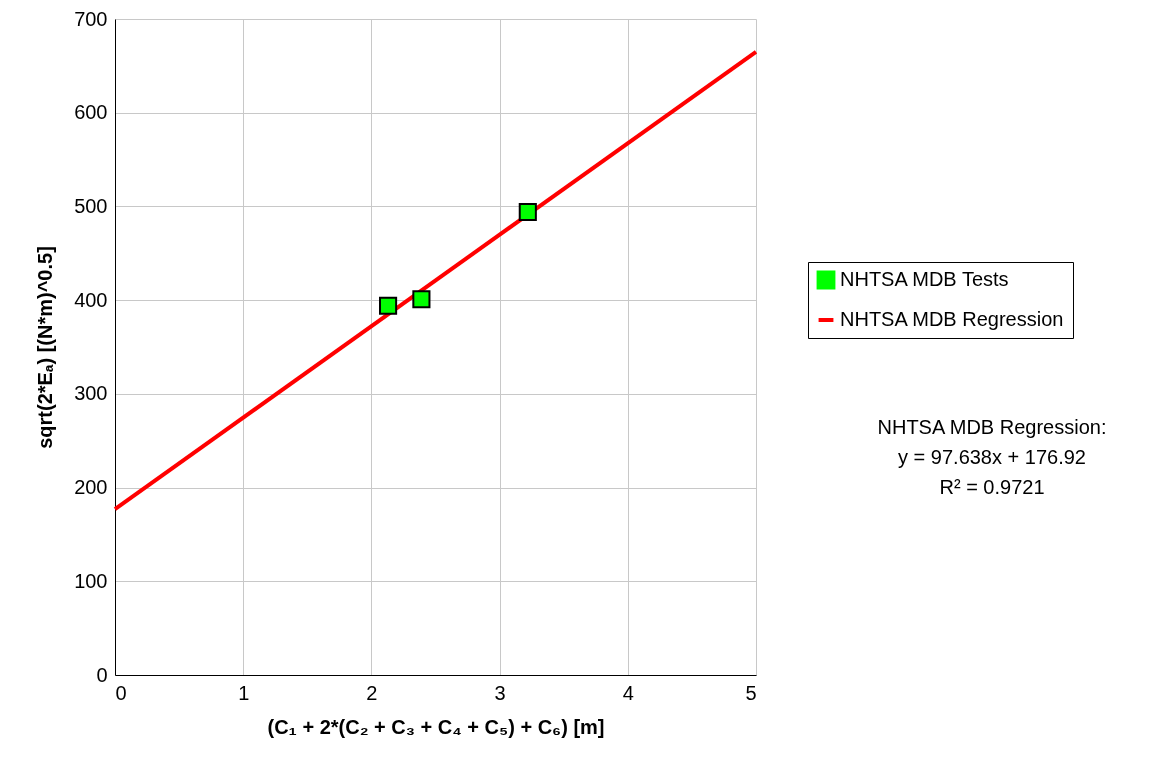 This screenshot has height=773, width=1164. Describe the element at coordinates (952, 319) in the screenshot. I see `legend-label: NHTSA MDB Regression` at that location.